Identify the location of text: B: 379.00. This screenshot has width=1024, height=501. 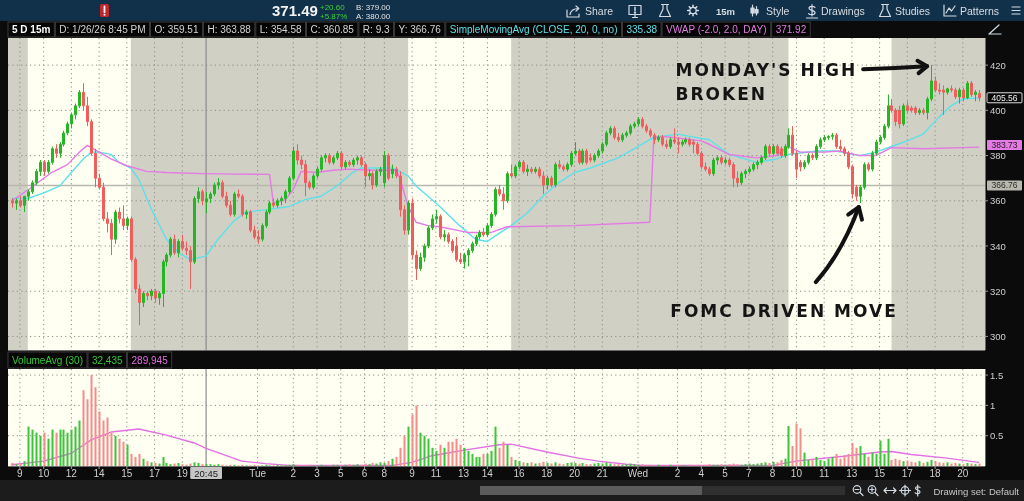
(373, 7).